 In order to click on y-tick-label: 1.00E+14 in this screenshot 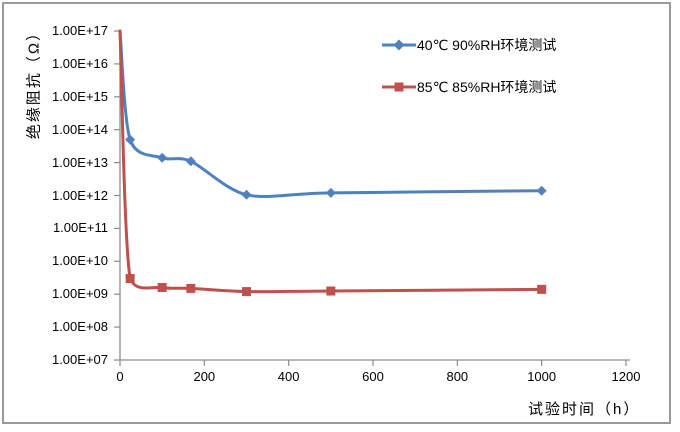, I will do `click(79, 129)`.